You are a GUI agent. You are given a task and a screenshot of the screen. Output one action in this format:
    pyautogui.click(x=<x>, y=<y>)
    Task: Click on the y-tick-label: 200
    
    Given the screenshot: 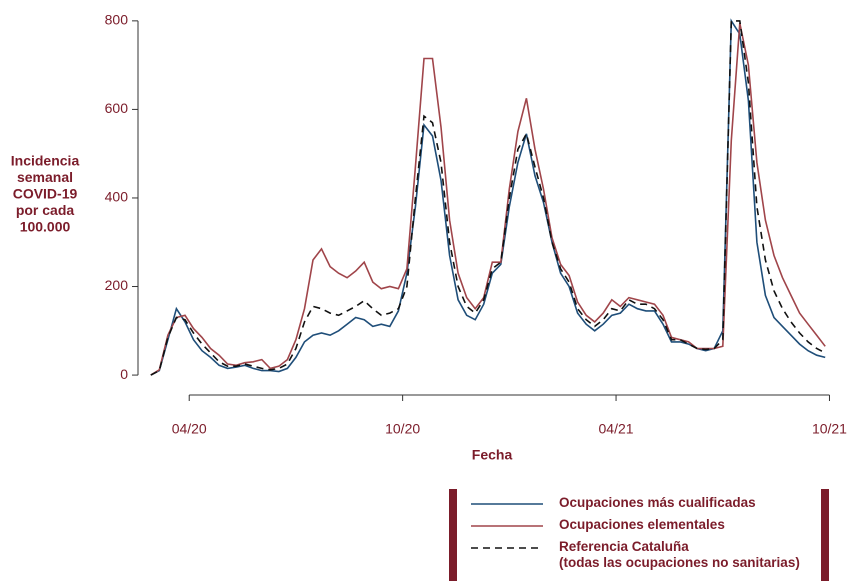 What is the action you would take?
    pyautogui.click(x=117, y=285)
    